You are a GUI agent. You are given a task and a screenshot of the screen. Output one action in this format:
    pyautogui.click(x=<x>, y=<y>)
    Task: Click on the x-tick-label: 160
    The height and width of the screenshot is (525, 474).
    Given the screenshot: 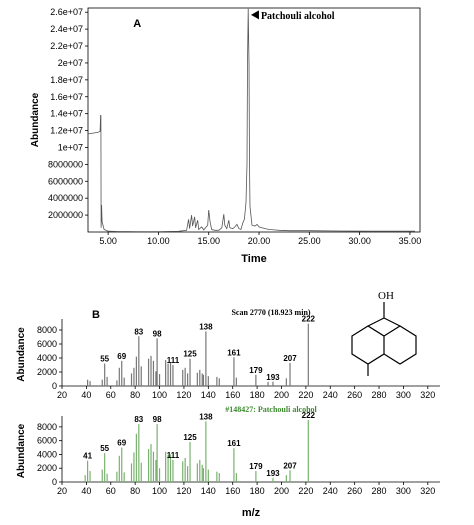 What is the action you would take?
    pyautogui.click(x=232, y=395)
    